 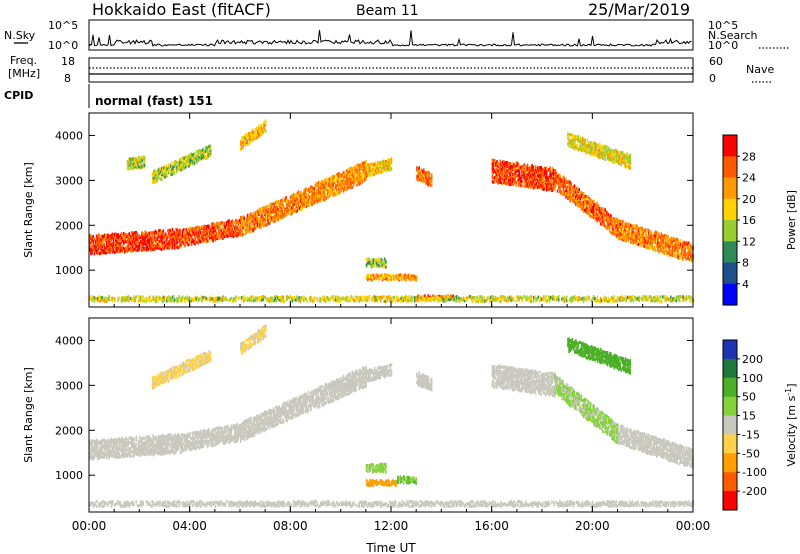 I want to click on xtick-label-4: 16:00, so click(x=491, y=526).